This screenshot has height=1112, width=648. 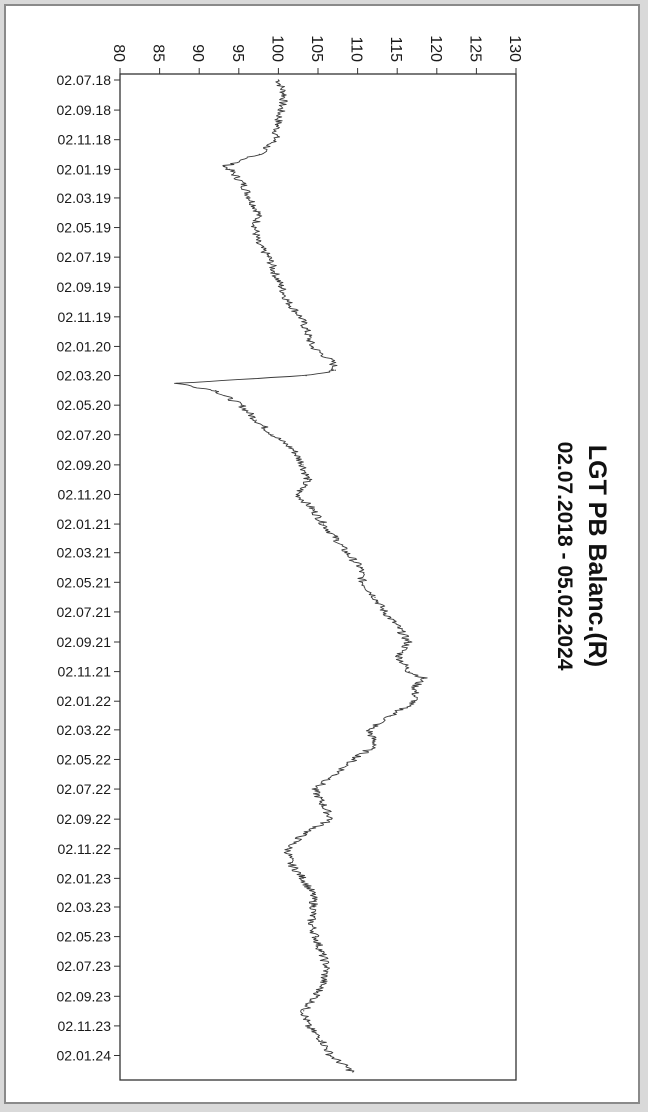 I want to click on date-tick-label: 02.03.23, so click(x=84, y=907).